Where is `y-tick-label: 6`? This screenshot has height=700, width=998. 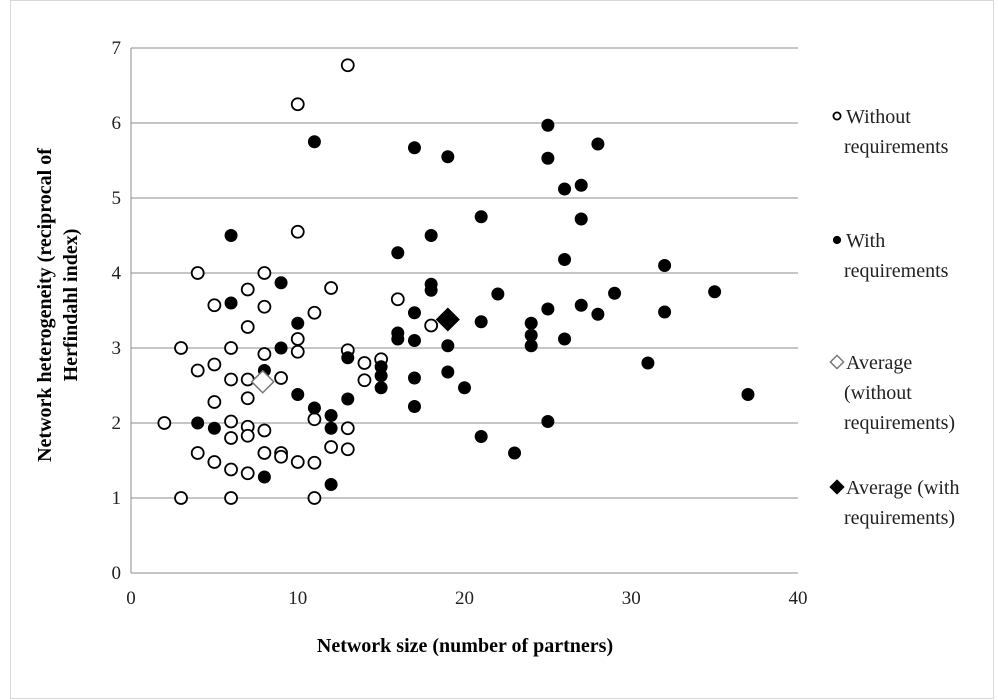 y-tick-label: 6 is located at coordinates (117, 123).